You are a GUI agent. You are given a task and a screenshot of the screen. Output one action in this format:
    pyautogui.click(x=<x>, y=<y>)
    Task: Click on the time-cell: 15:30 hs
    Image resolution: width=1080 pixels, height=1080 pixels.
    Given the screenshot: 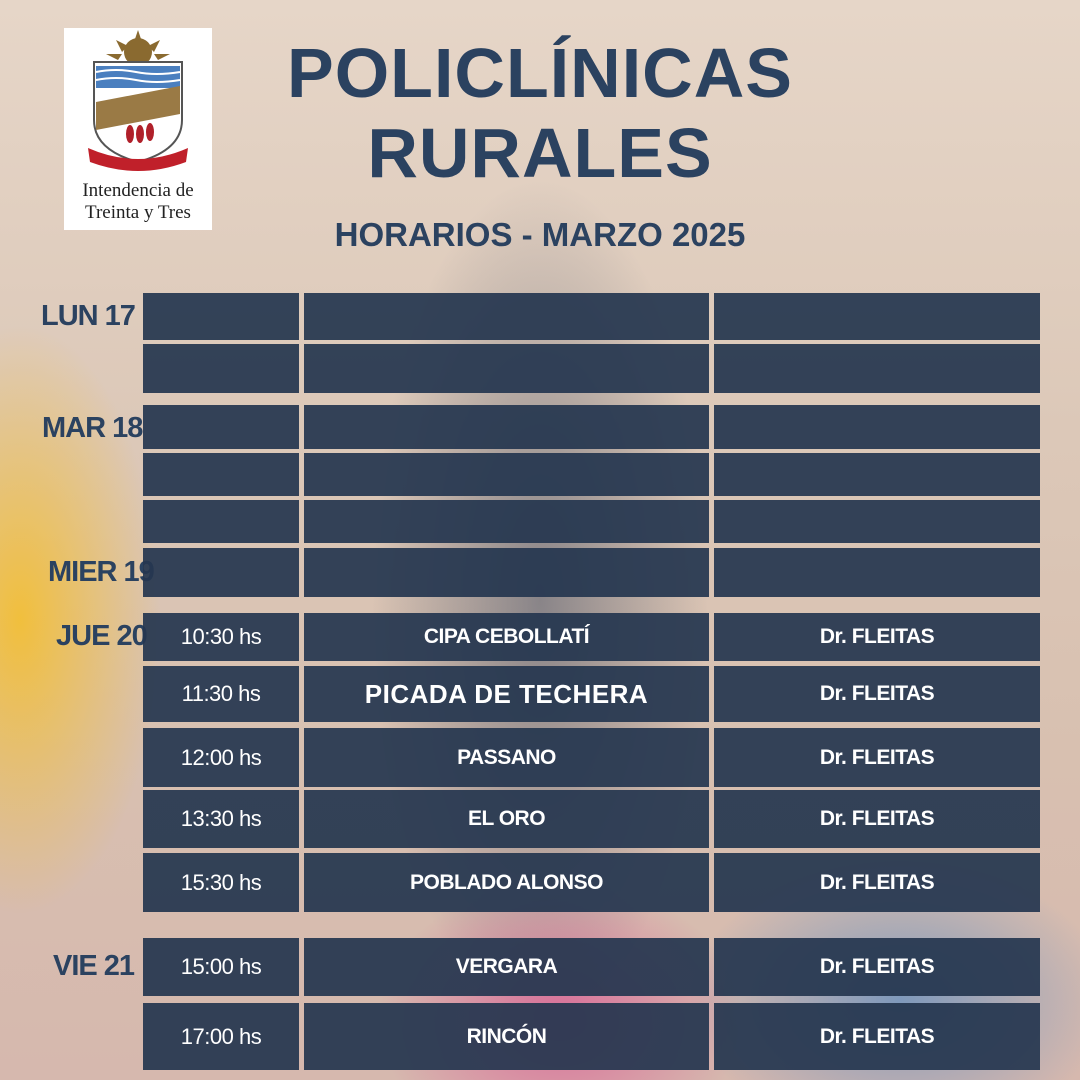 What is the action you would take?
    pyautogui.click(x=221, y=882)
    